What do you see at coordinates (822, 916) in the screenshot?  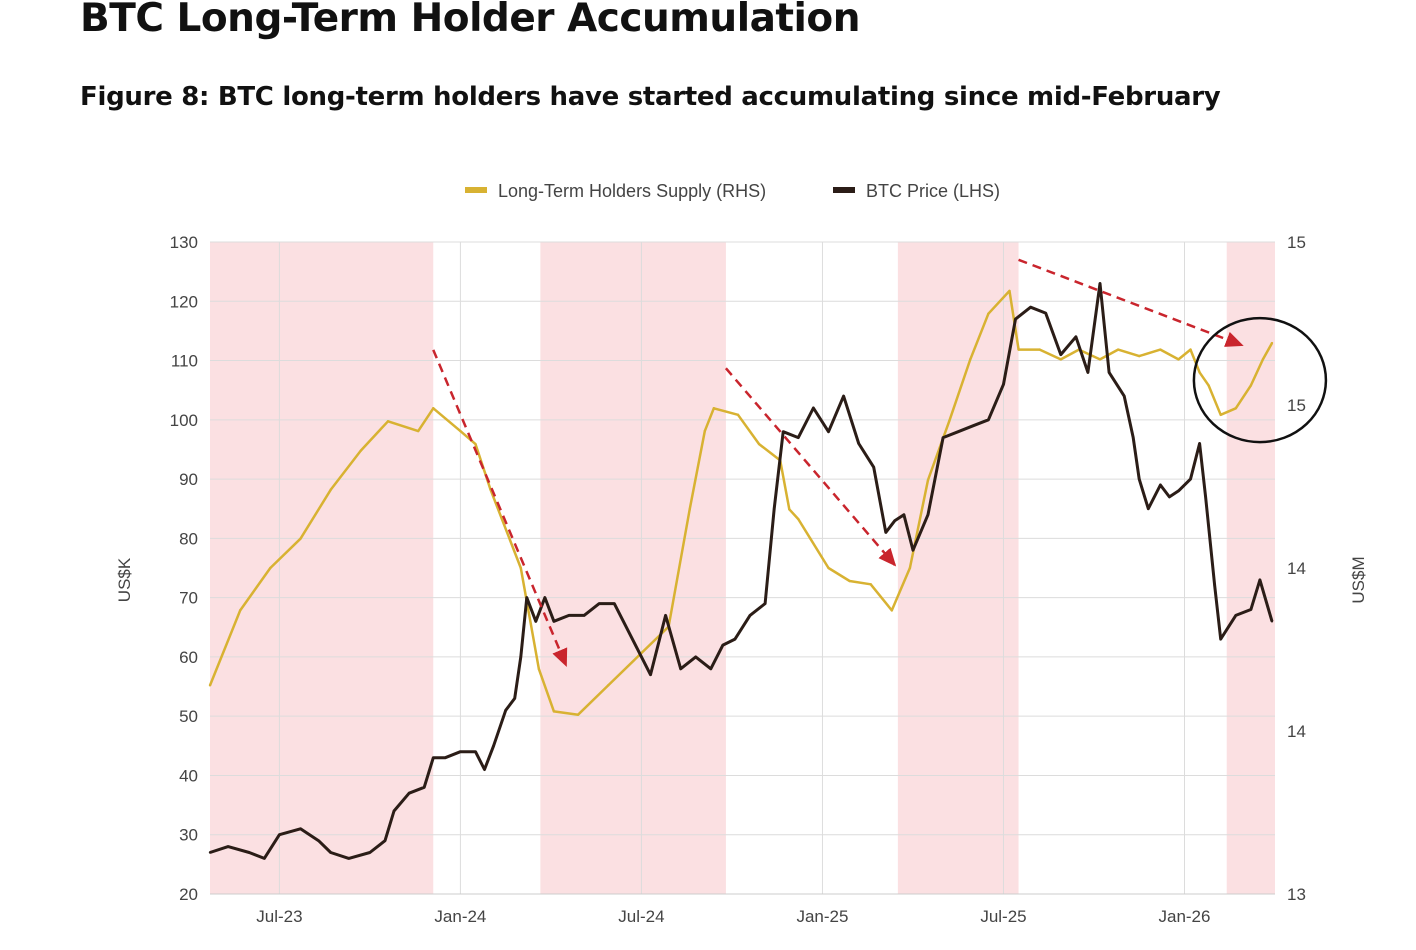 I see `x-tick-label: Jan-25` at bounding box center [822, 916].